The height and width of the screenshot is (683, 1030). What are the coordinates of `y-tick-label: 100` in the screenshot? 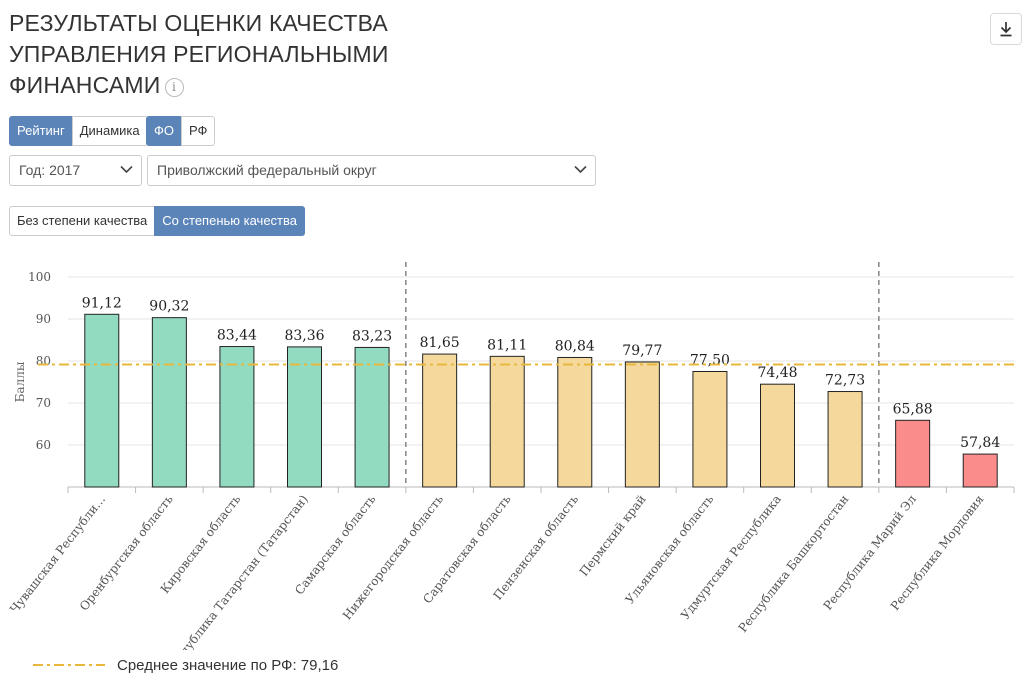 It's located at (39, 277).